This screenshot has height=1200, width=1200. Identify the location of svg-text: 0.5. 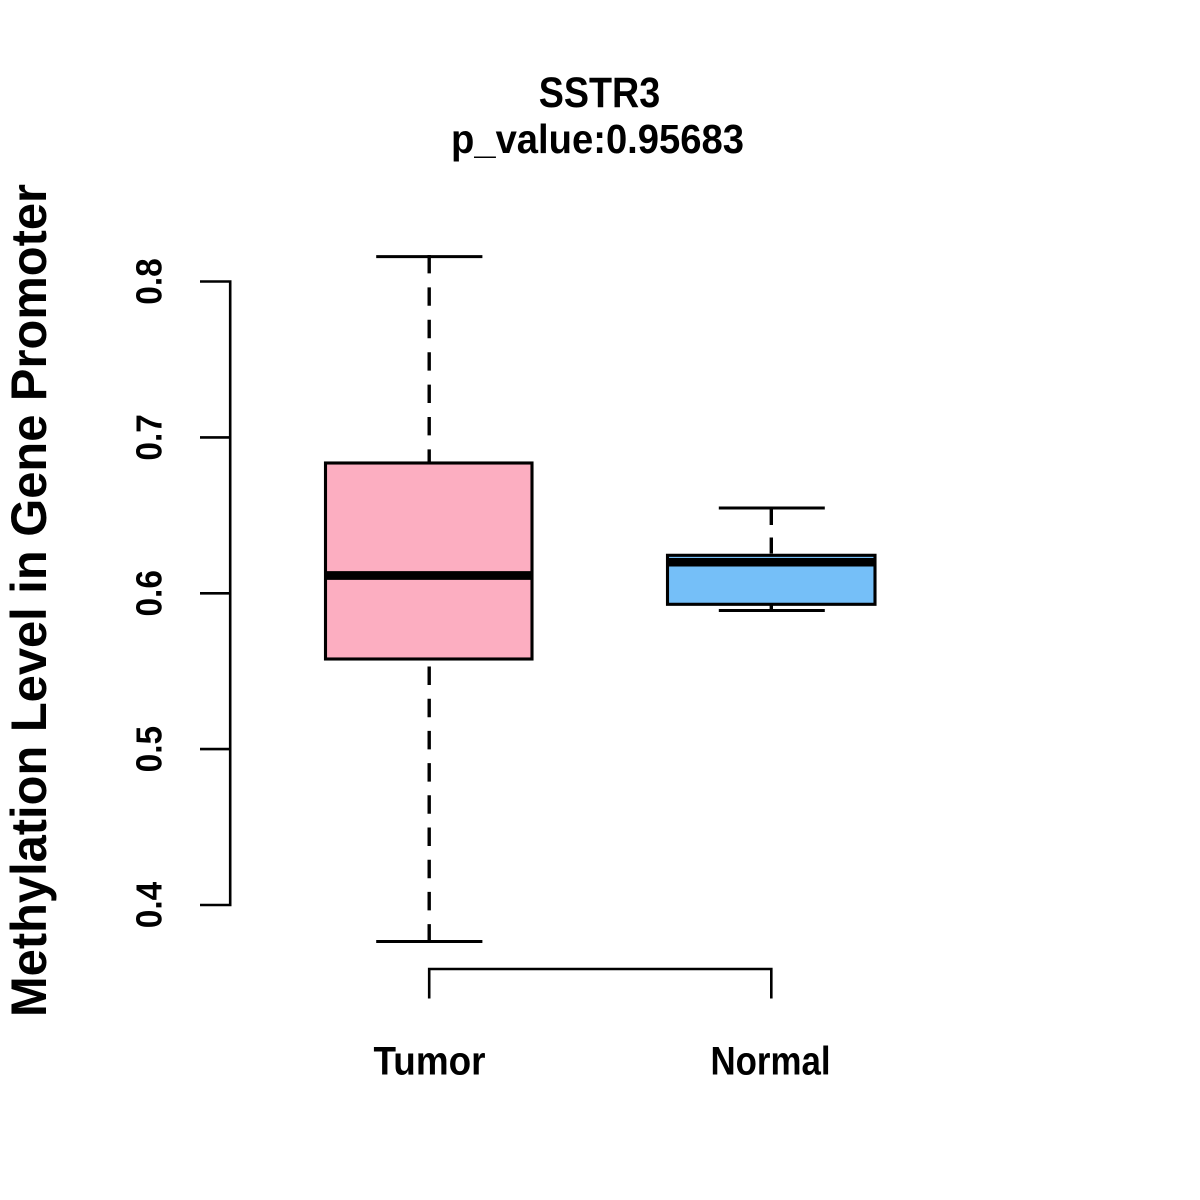
(149, 749).